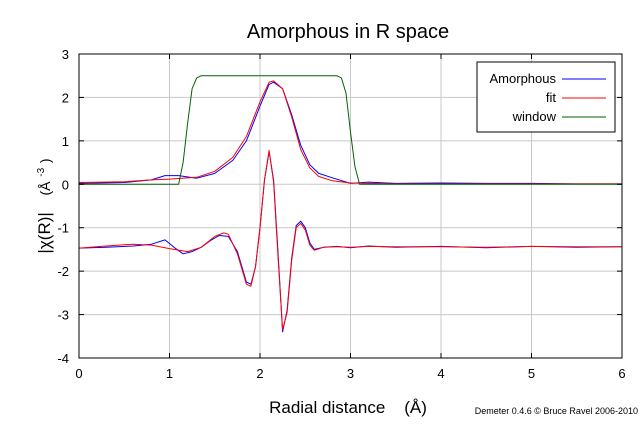 The height and width of the screenshot is (426, 640). What do you see at coordinates (63, 271) in the screenshot?
I see `y-tick-label: -2` at bounding box center [63, 271].